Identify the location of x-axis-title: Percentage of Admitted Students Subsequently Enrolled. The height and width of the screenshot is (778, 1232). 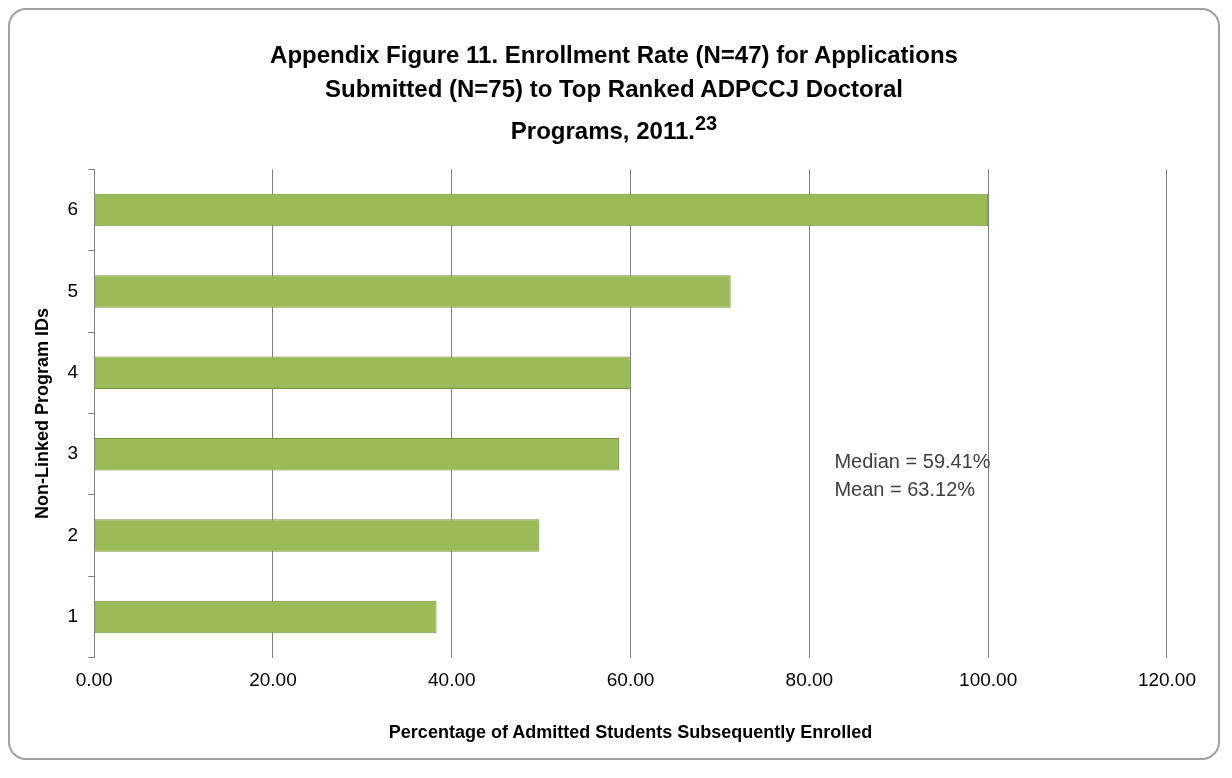
(630, 732).